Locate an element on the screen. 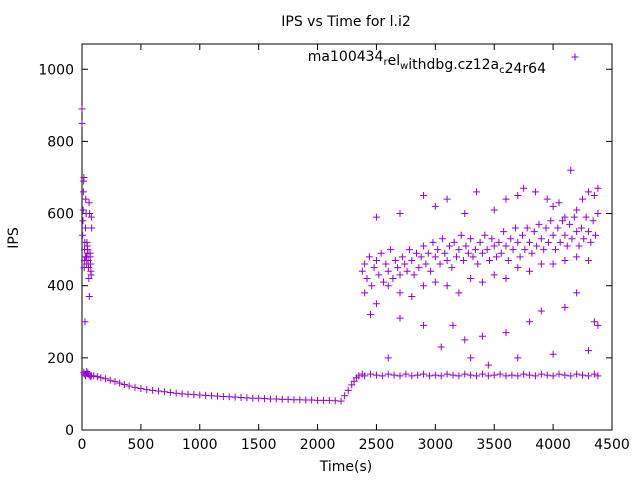 This screenshot has height=480, width=640. y-tick-label: 400 is located at coordinates (60, 287).